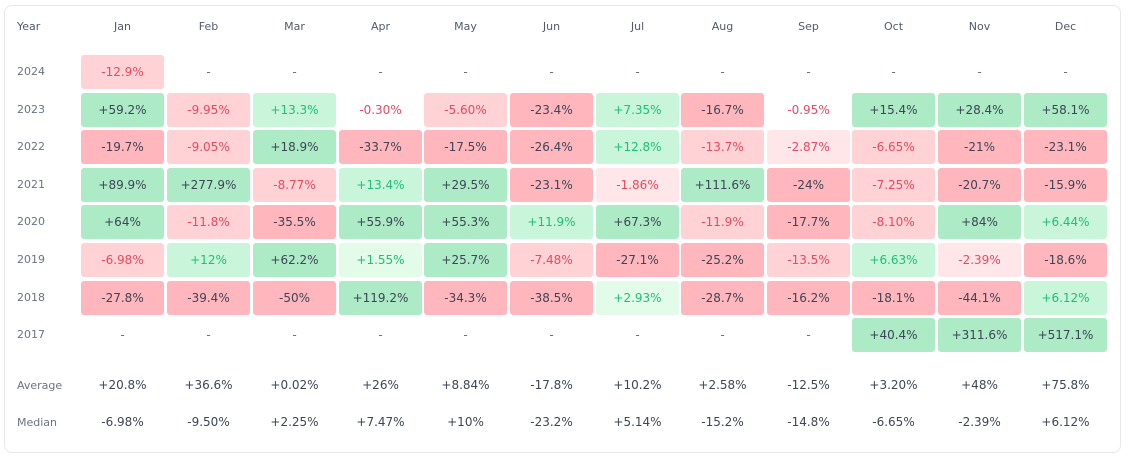 This screenshot has height=462, width=1130. Describe the element at coordinates (294, 109) in the screenshot. I see `return-cell: +13.3%` at that location.